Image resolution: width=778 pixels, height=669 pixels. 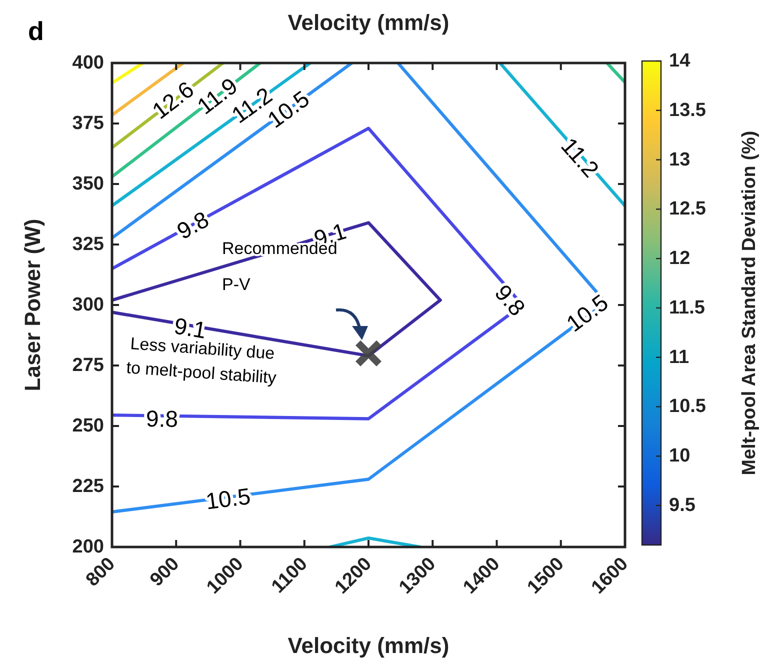 What do you see at coordinates (369, 22) in the screenshot?
I see `x2-axis-title: Velocity (mm/s)` at bounding box center [369, 22].